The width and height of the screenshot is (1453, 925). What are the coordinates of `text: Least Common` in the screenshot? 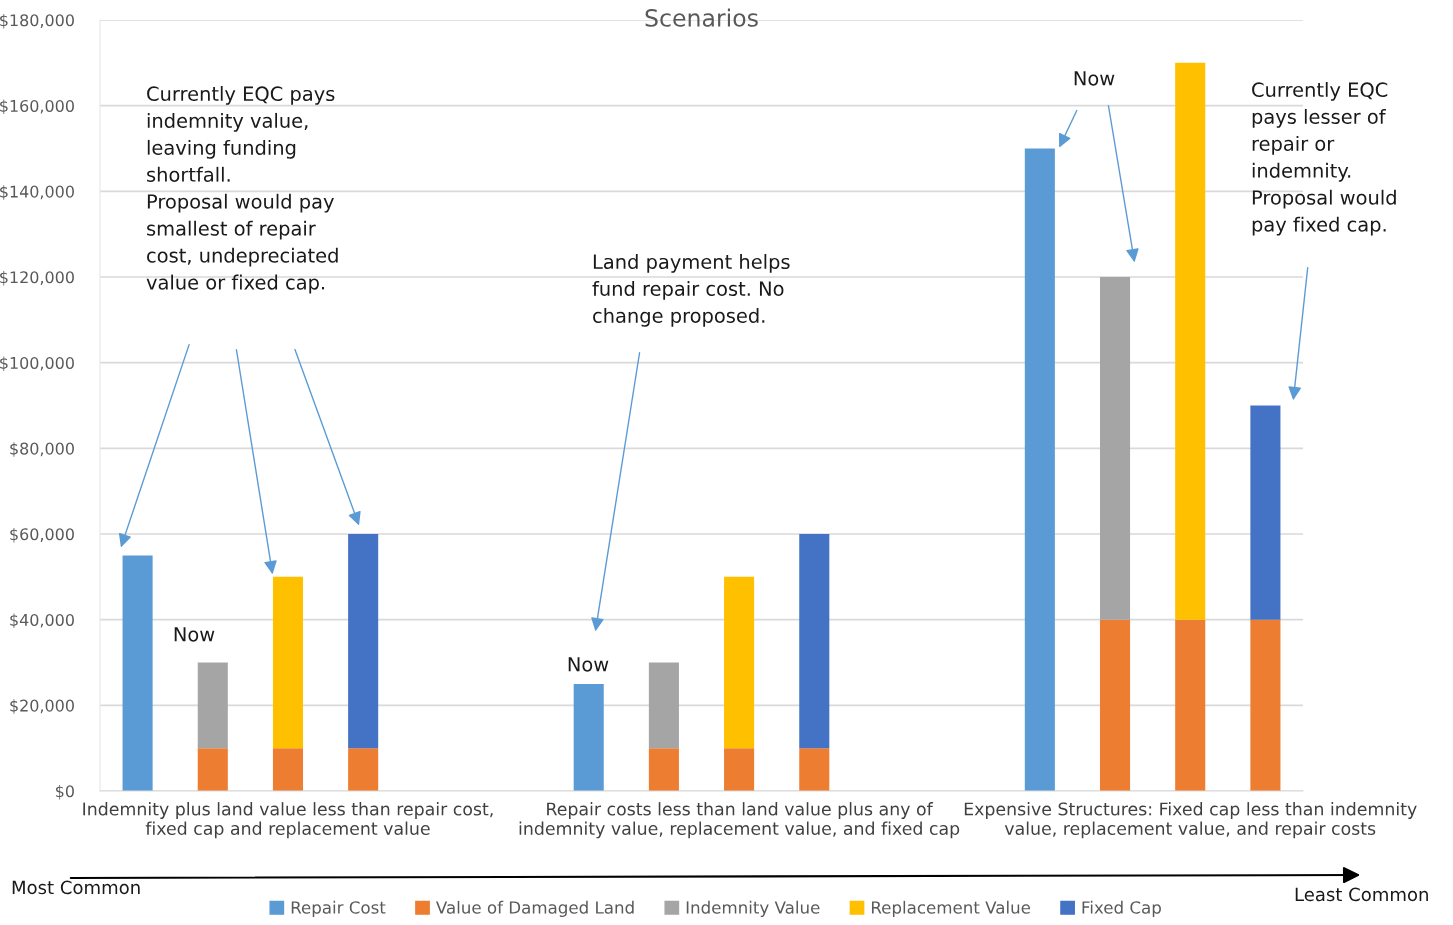 It's located at (1361, 894).